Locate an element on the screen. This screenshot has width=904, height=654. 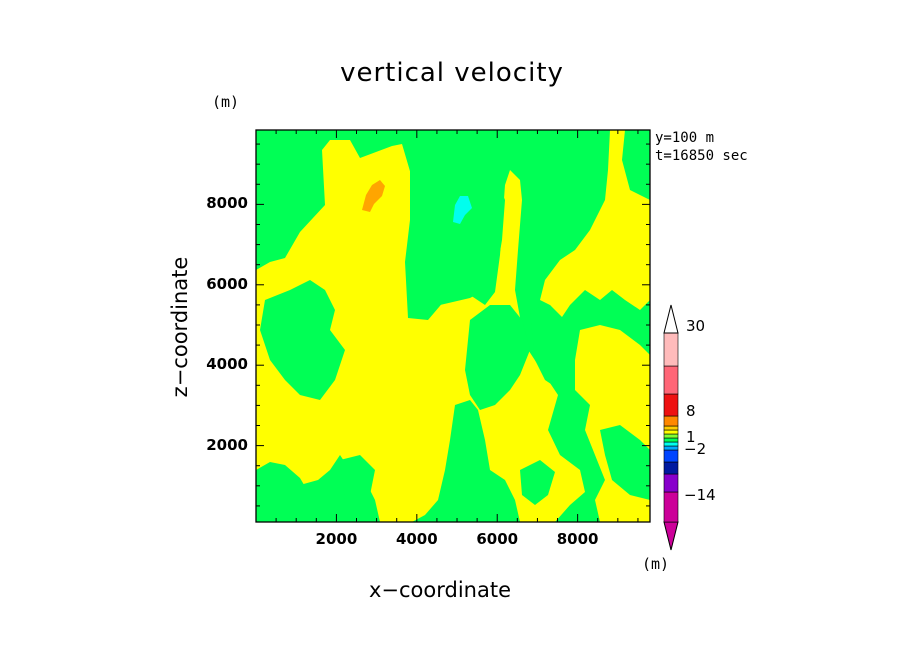
y-axis-unit: (m) is located at coordinates (226, 102).